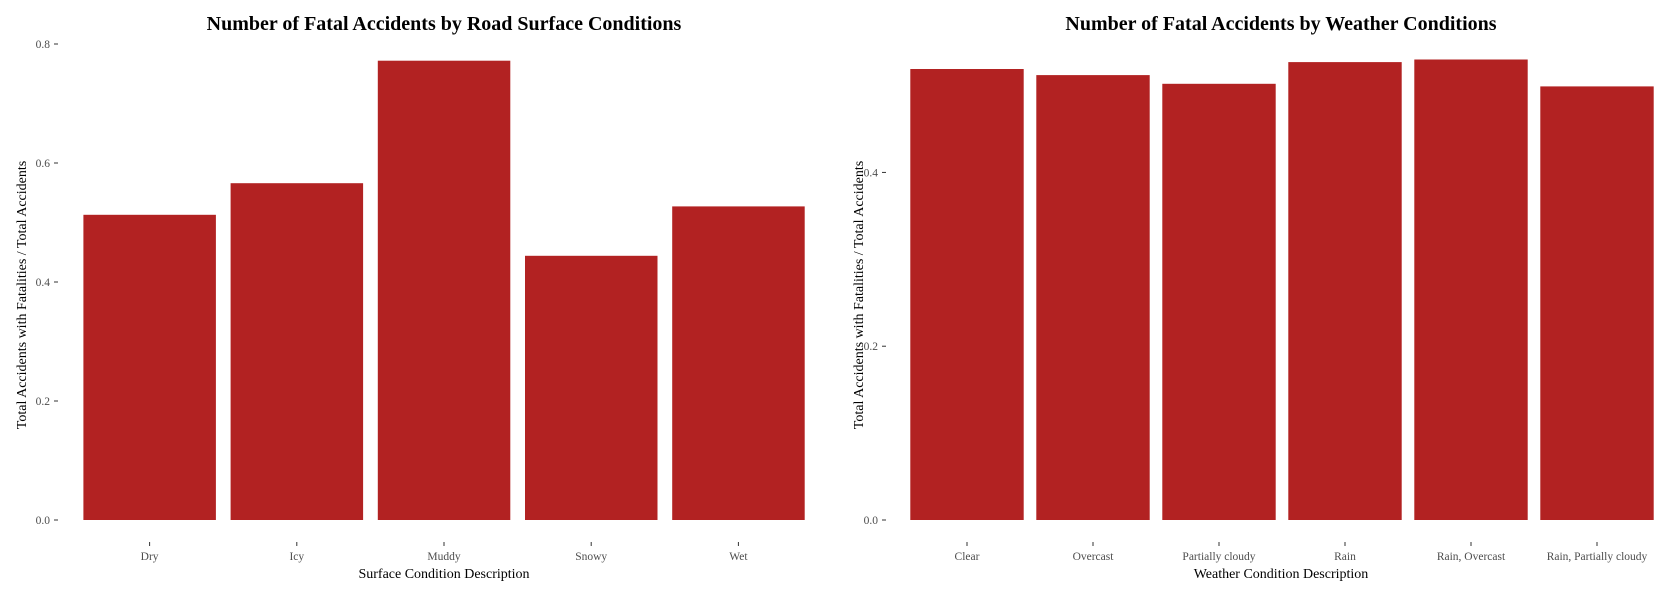 This screenshot has height=593, width=1679. Describe the element at coordinates (297, 351) in the screenshot. I see `bar-icy` at that location.